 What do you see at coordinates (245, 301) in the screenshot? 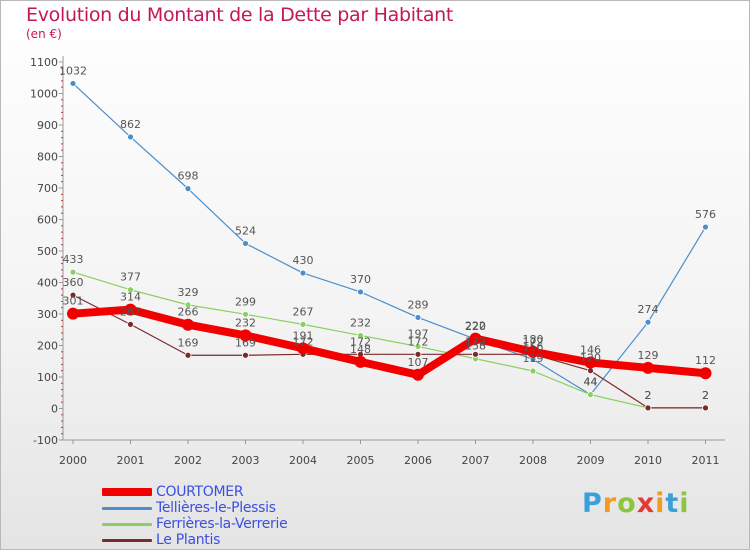
I see `data-label: 299` at bounding box center [245, 301].